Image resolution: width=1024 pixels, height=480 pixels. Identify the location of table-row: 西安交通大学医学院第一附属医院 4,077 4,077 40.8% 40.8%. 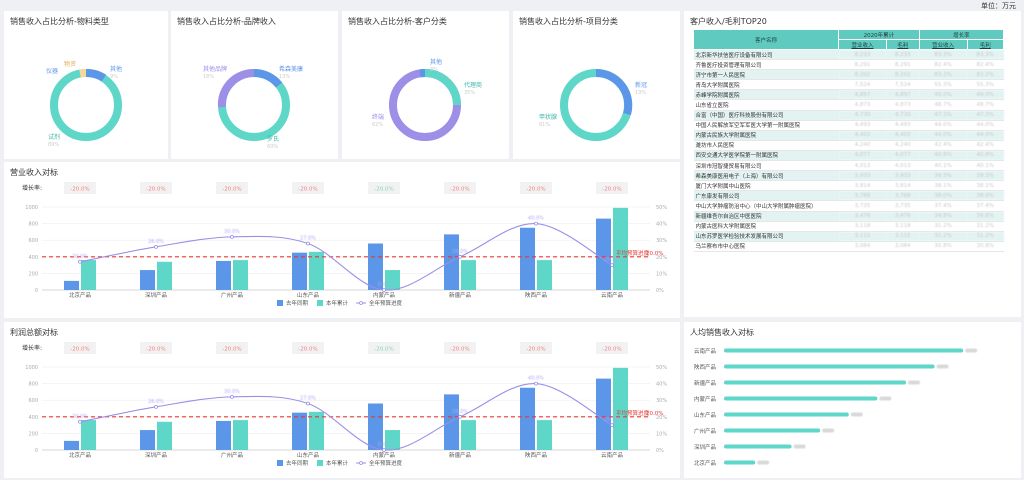
(848, 156).